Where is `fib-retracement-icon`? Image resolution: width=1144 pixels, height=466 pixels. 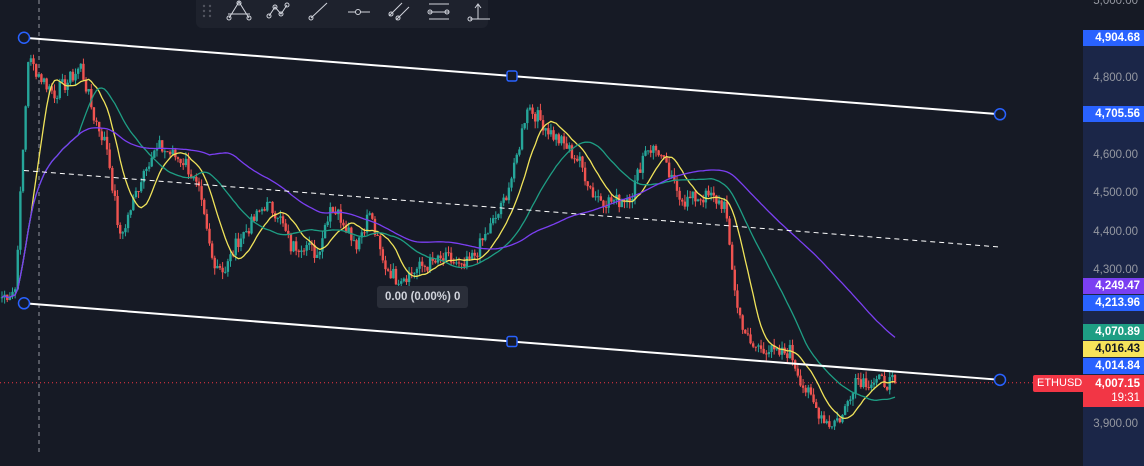
fib-retracement-icon is located at coordinates (439, 12).